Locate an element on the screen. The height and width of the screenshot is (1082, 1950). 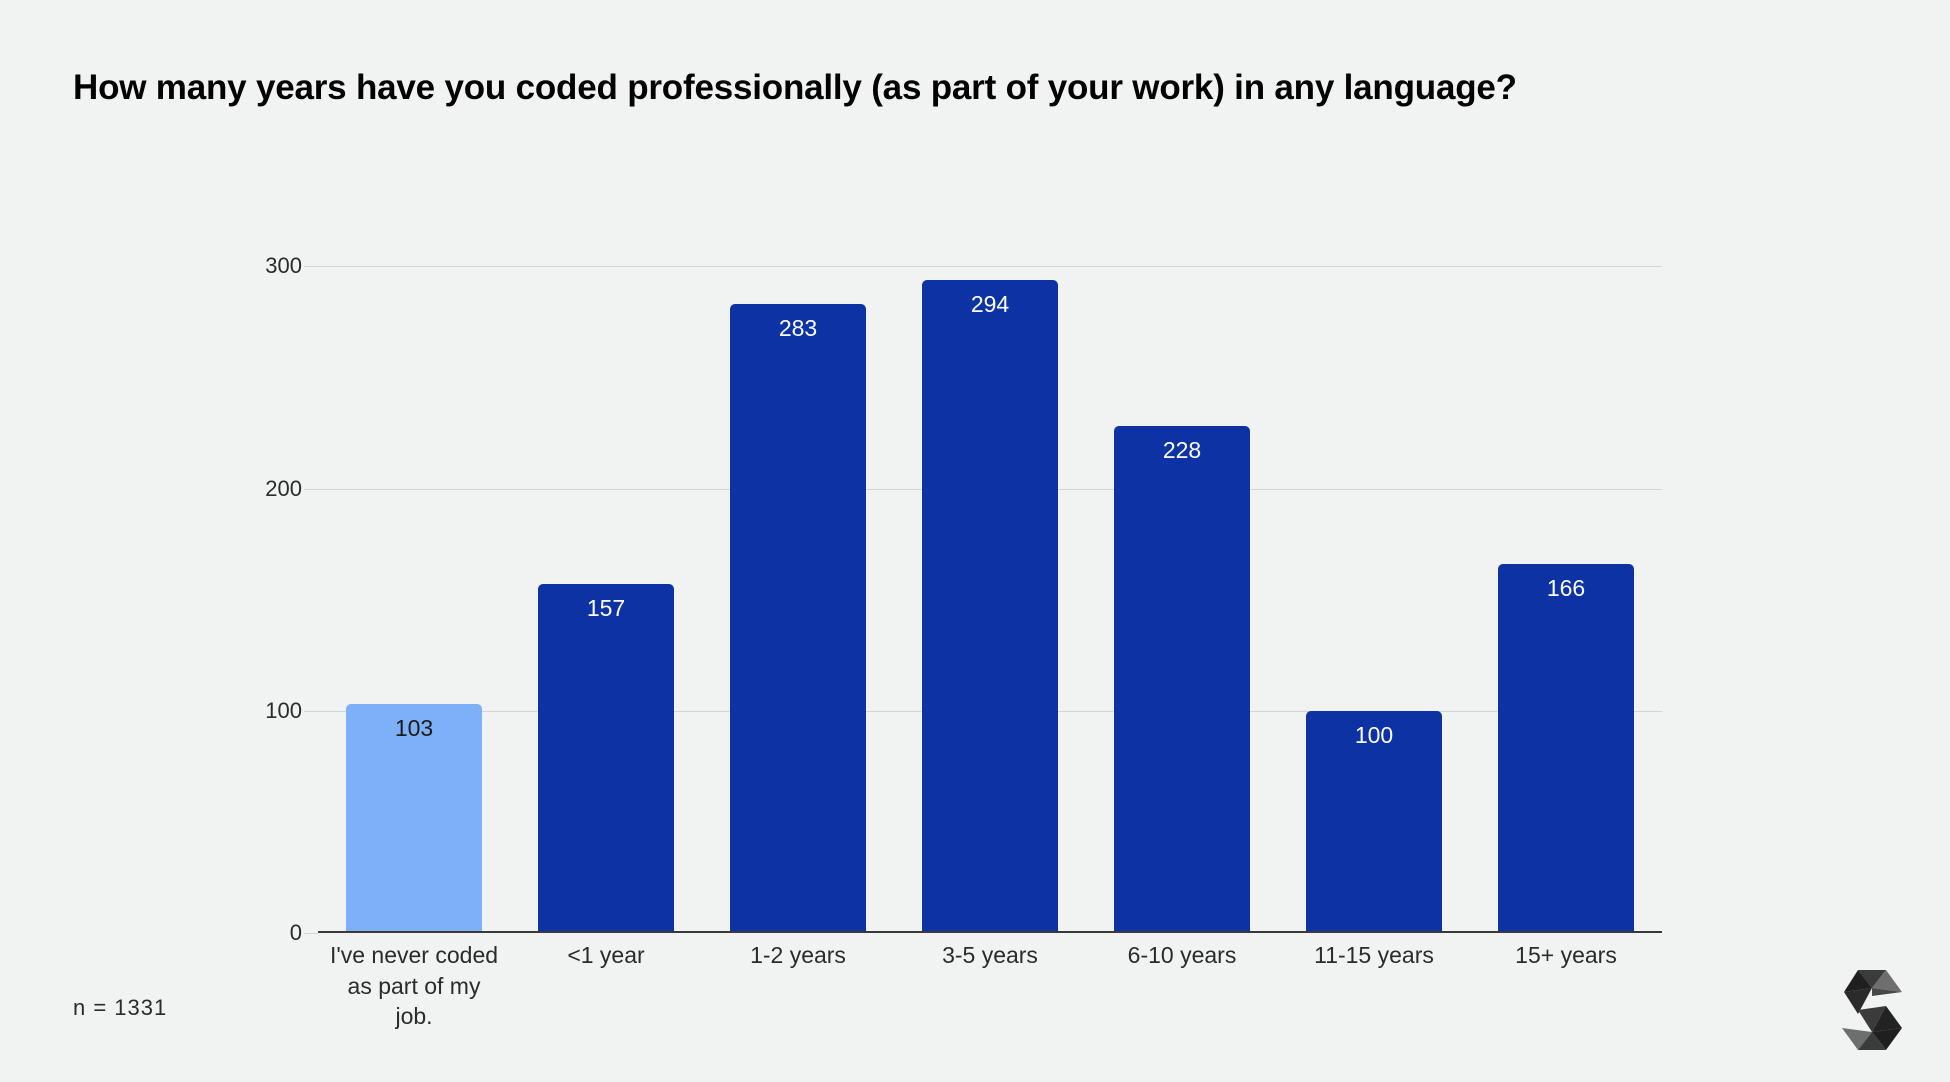
bar: 166 is located at coordinates (1566, 748).